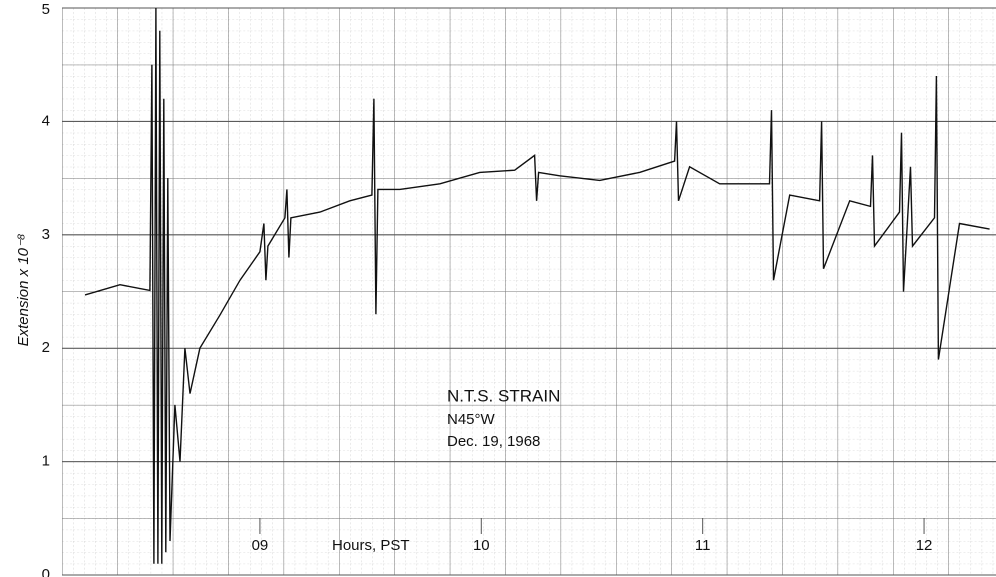  I want to click on annotation: Dec. 19, 1968, so click(493, 441).